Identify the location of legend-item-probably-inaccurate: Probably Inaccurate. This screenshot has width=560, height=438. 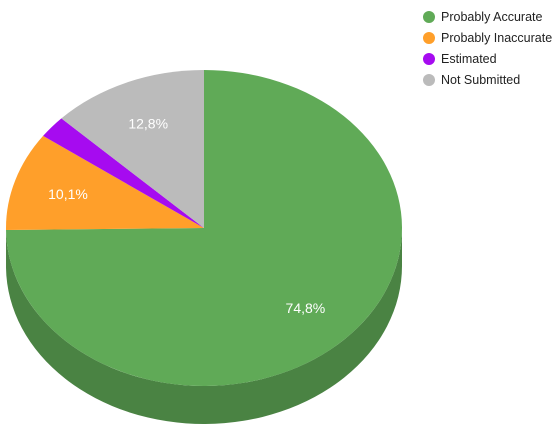
(491, 37).